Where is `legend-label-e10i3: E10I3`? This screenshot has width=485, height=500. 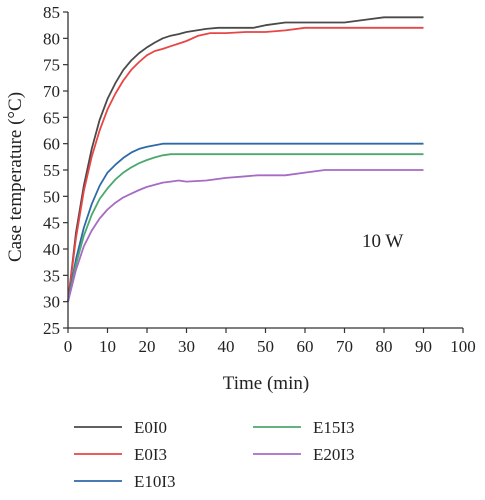
legend-label-e10i3: E10I3 is located at coordinates (155, 481).